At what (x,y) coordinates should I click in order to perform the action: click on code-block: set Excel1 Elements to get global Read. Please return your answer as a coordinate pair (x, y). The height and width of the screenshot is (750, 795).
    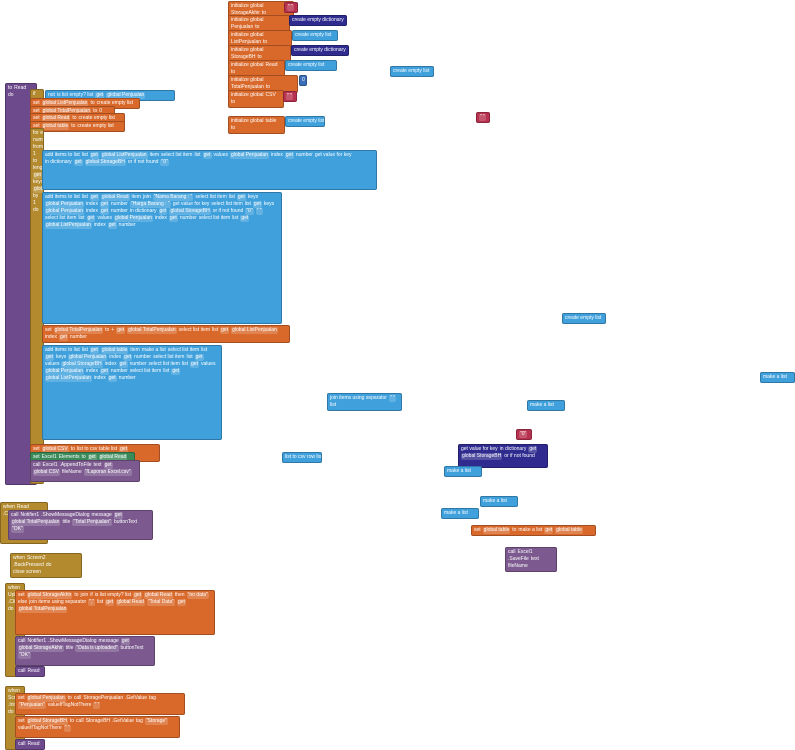
    Looking at the image, I should click on (82, 457).